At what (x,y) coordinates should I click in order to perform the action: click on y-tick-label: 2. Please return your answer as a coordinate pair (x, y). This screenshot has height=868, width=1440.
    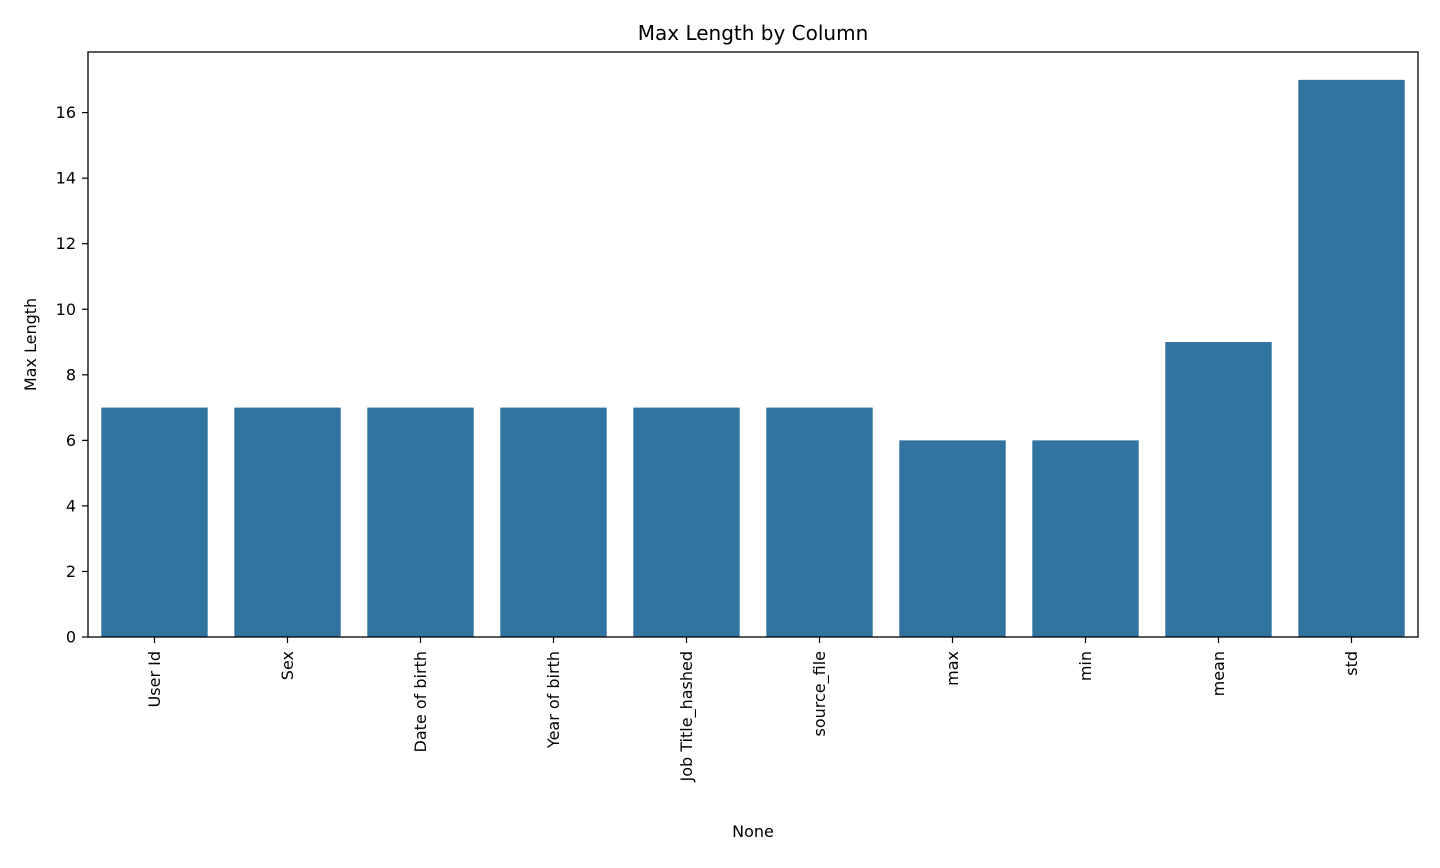
    Looking at the image, I should click on (71, 571).